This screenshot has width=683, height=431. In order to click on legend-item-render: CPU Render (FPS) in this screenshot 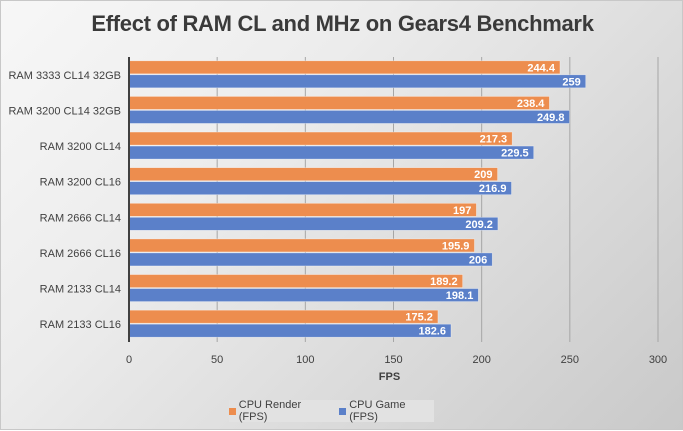, I will do `click(279, 411)`.